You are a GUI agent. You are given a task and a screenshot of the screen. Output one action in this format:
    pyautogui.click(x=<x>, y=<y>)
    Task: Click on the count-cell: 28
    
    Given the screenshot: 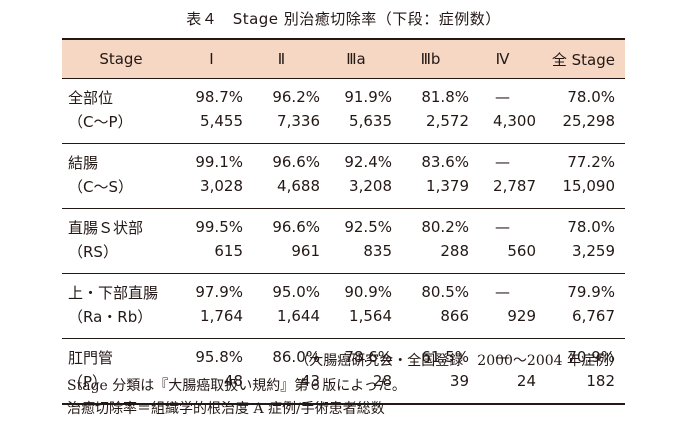 What is the action you would take?
    pyautogui.click(x=382, y=381)
    